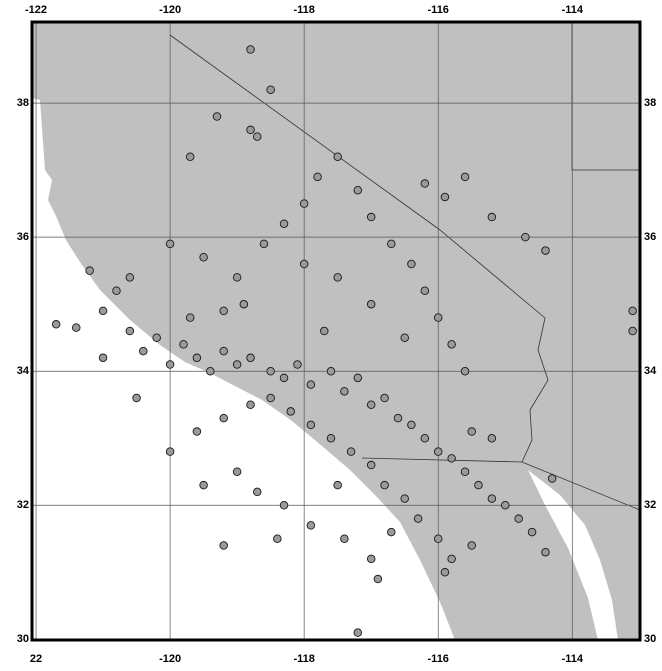  What do you see at coordinates (501, 484) in the screenshot?
I see `national-border` at bounding box center [501, 484].